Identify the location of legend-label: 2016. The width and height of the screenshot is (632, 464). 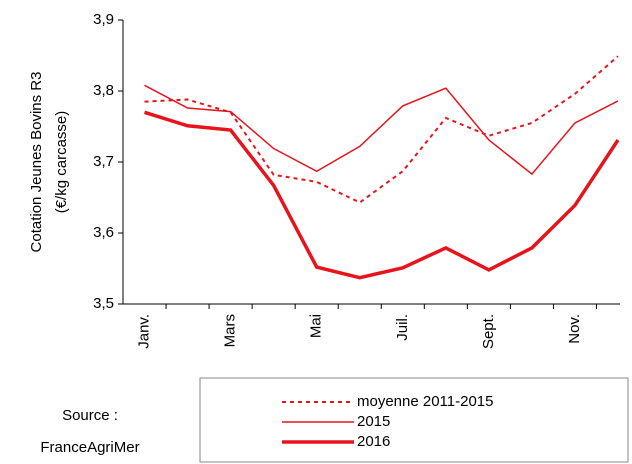
(373, 441).